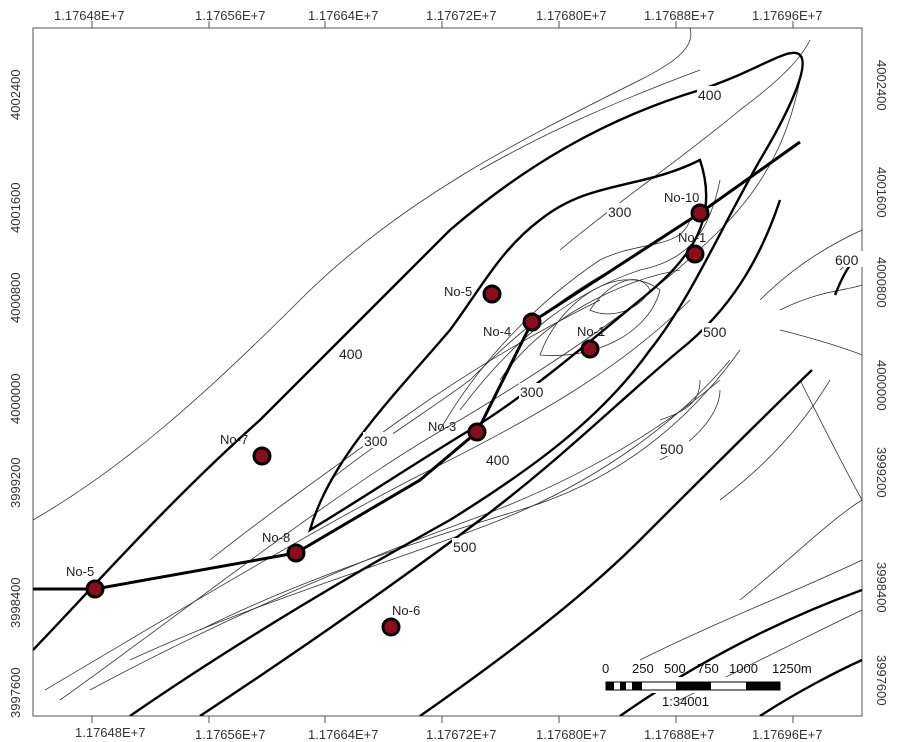 The width and height of the screenshot is (902, 742). What do you see at coordinates (571, 734) in the screenshot?
I see `x-tick-bottom-5: 1.17680E+7` at bounding box center [571, 734].